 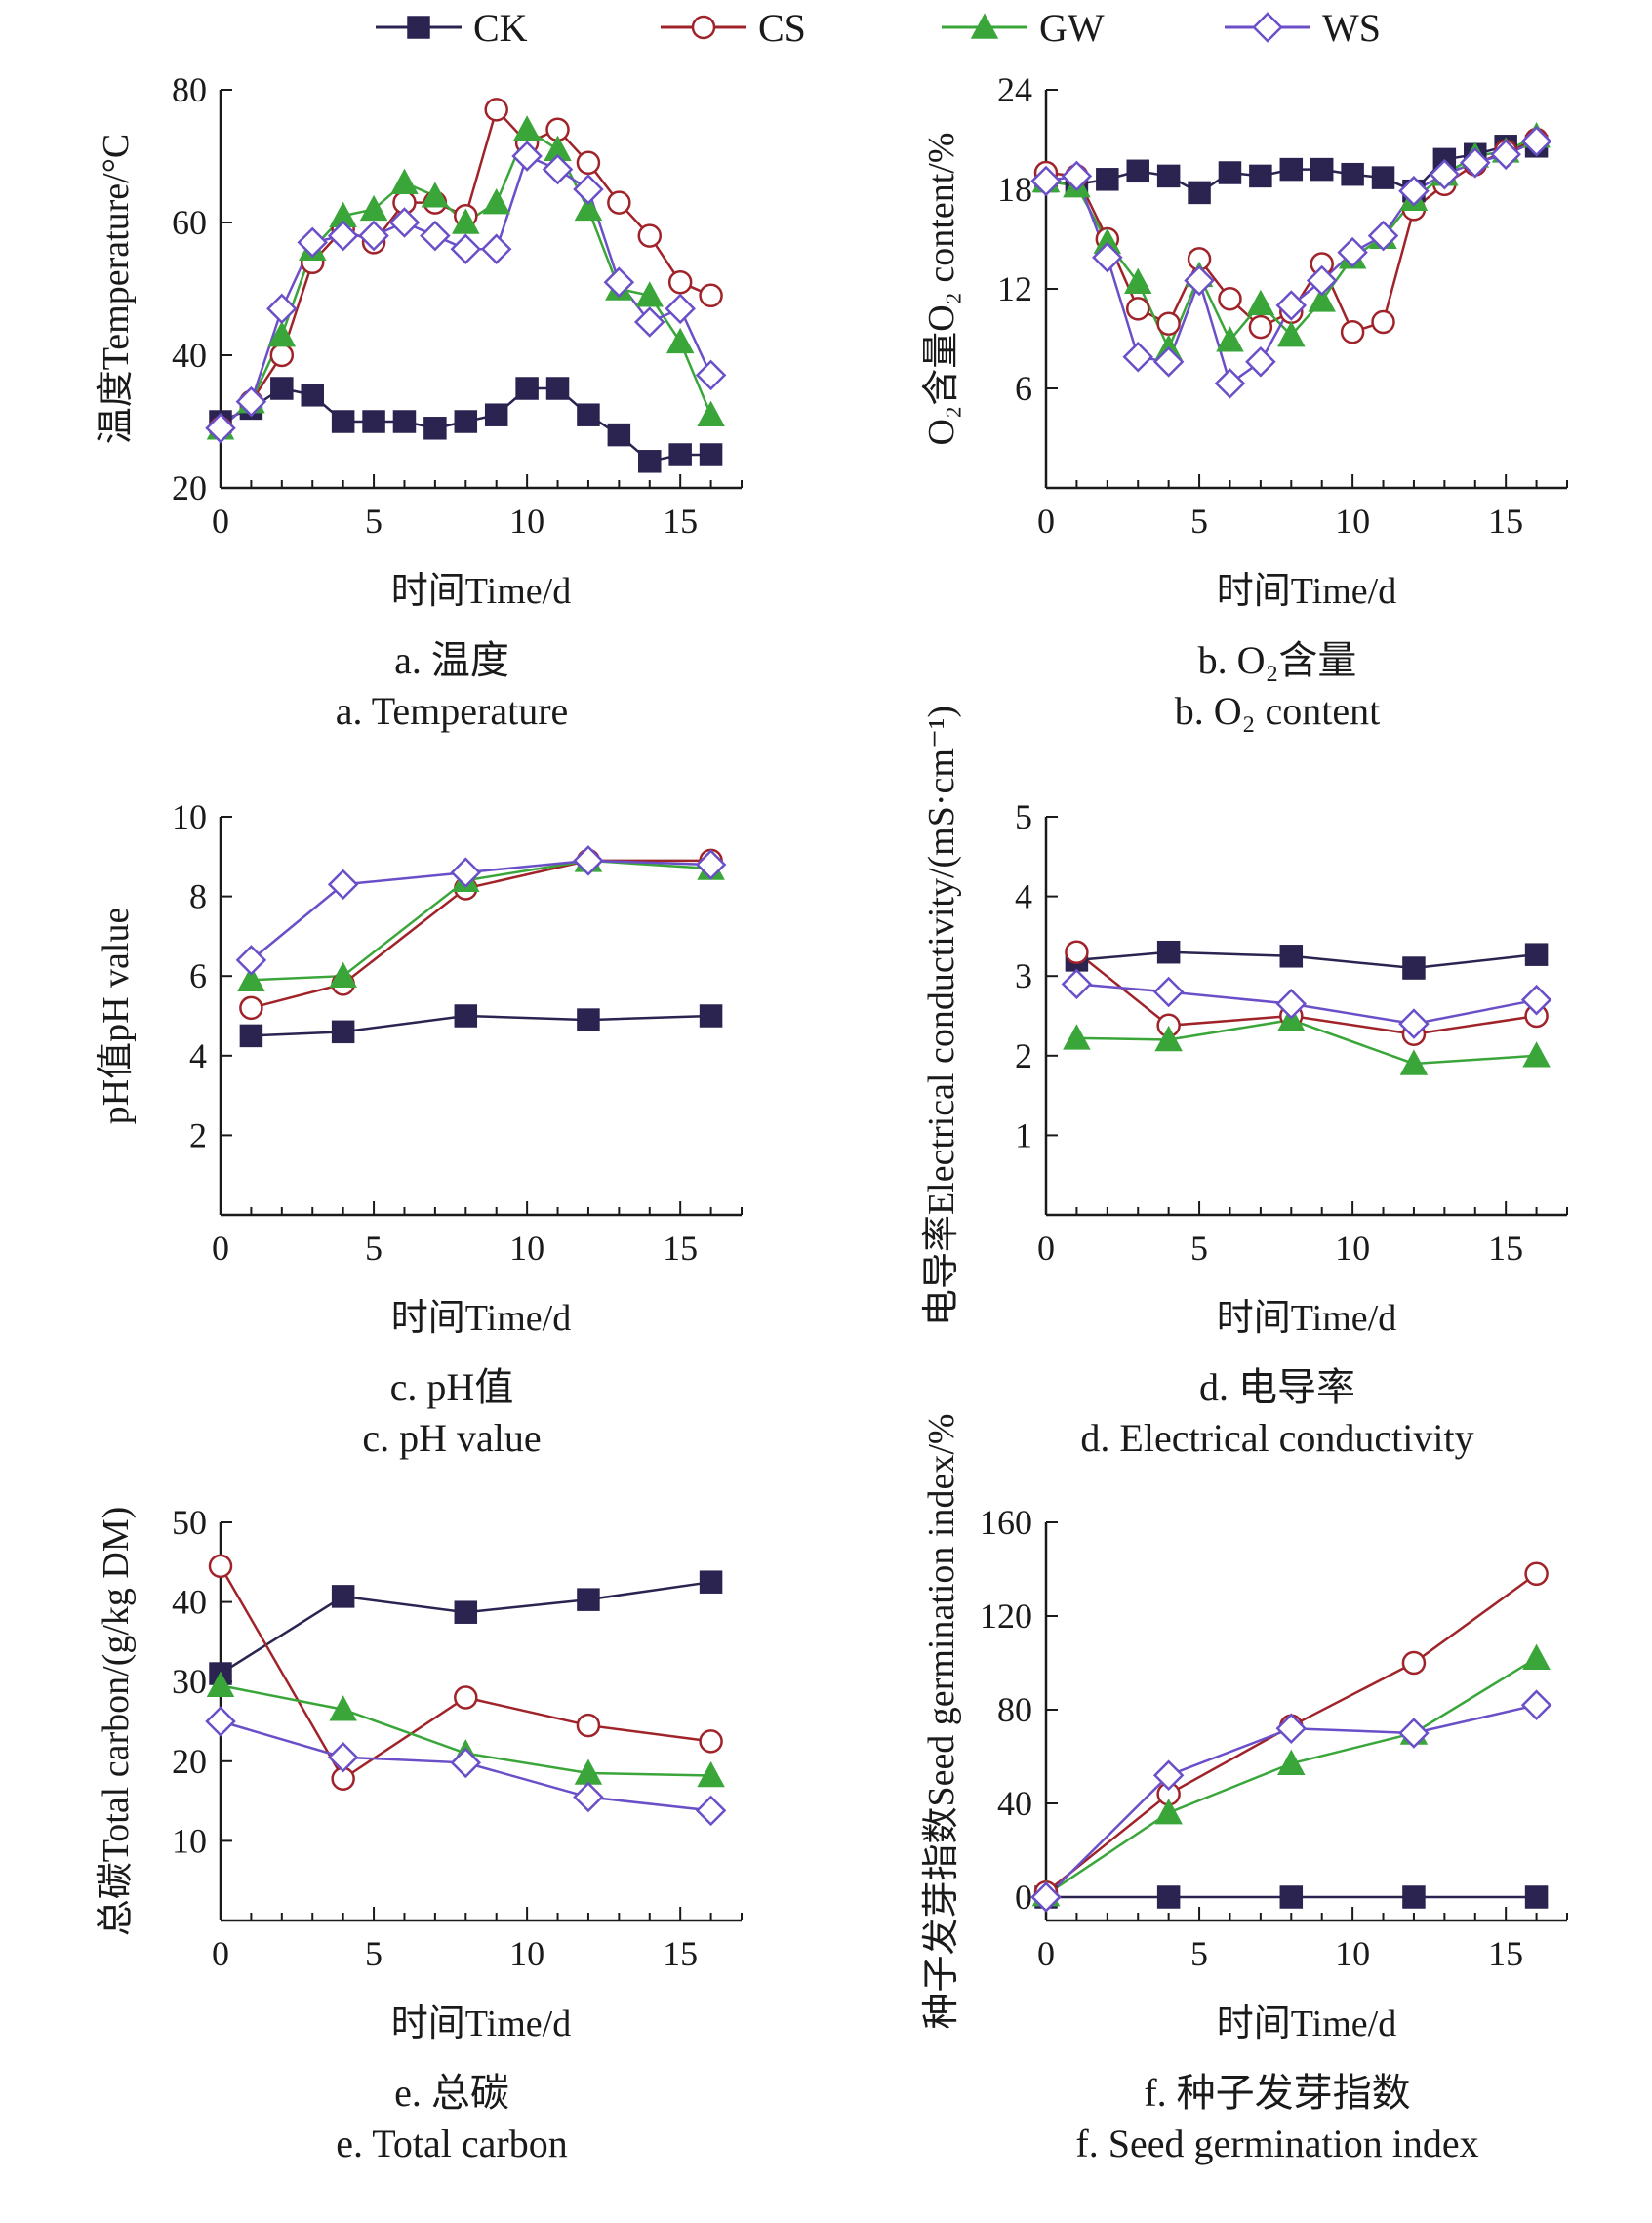 I want to click on y-axis-label: 种子发芽指数Seed germination index/%, so click(x=942, y=1721).